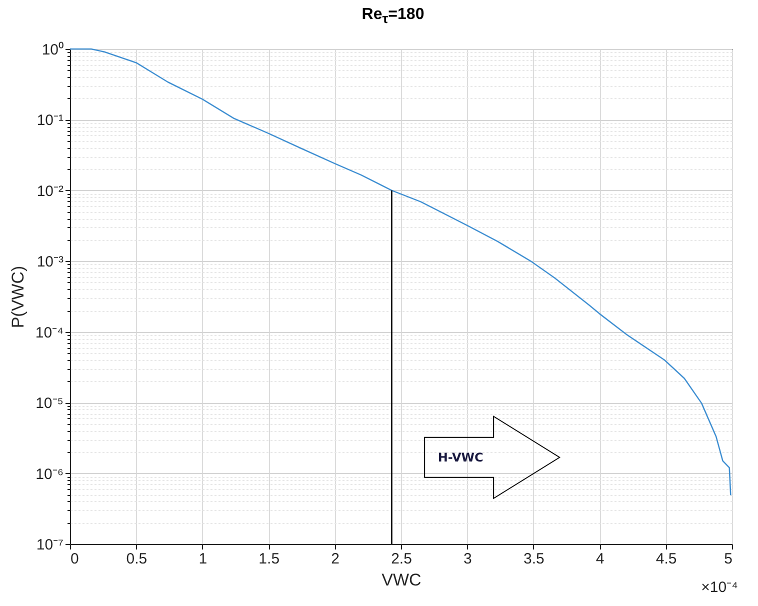 The image size is (758, 606). Describe the element at coordinates (49, 333) in the screenshot. I see `y-tick-label: 10⁻⁴` at that location.